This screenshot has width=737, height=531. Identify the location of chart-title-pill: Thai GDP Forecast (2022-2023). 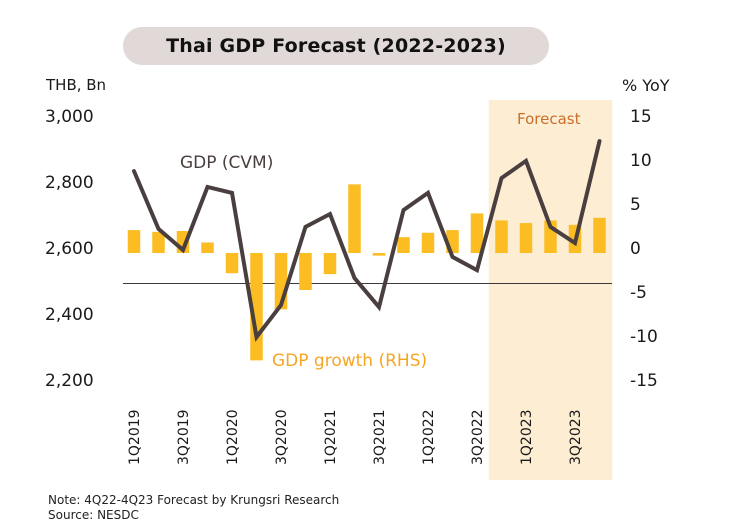
(336, 46).